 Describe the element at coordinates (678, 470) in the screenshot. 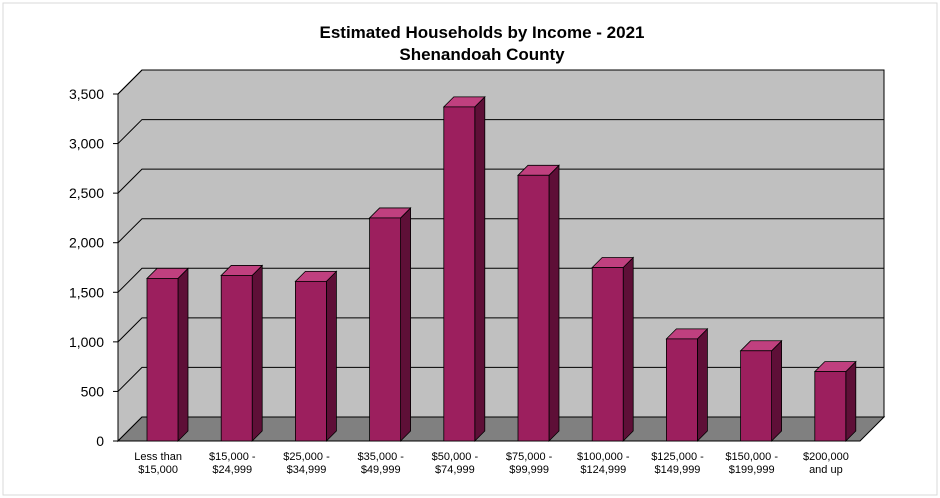

I see `x-category-label: $149,999` at that location.